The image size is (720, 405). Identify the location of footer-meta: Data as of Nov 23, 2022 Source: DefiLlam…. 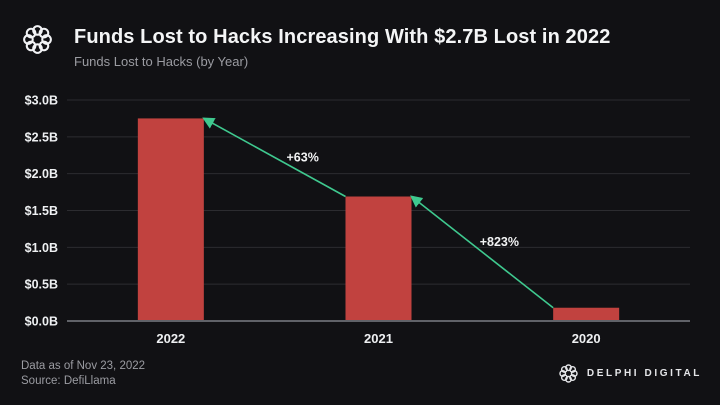
(83, 374).